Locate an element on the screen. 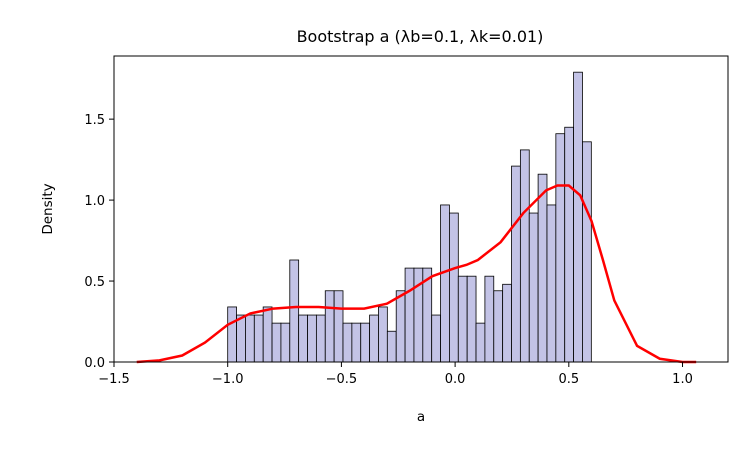  x-axis-label: a is located at coordinates (421, 417).